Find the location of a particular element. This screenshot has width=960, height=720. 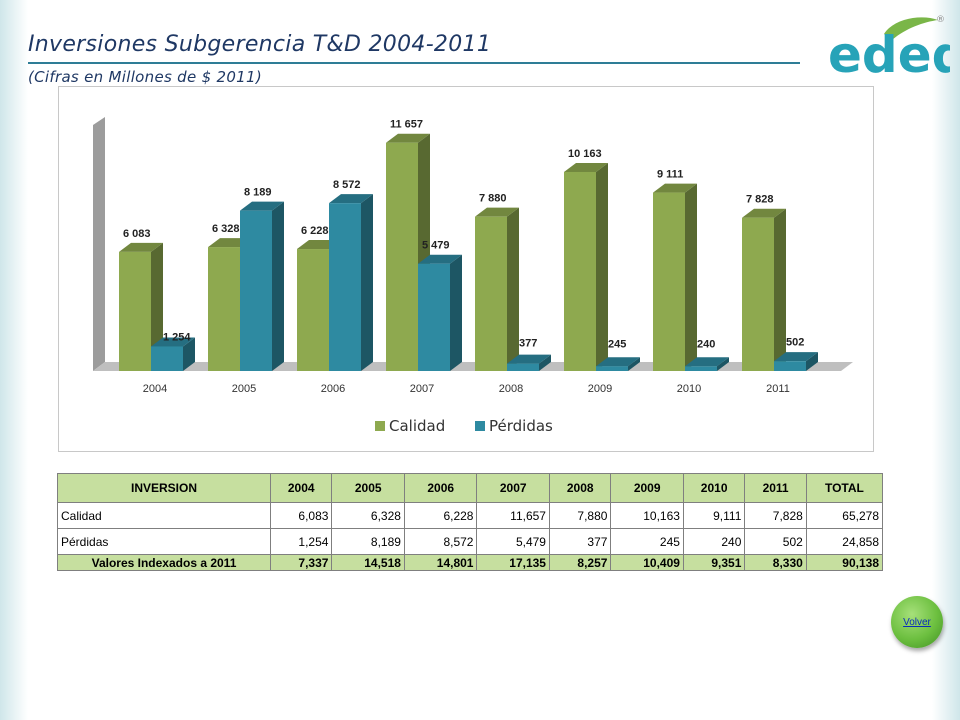

bar-calidad-2009 is located at coordinates (586, 266).